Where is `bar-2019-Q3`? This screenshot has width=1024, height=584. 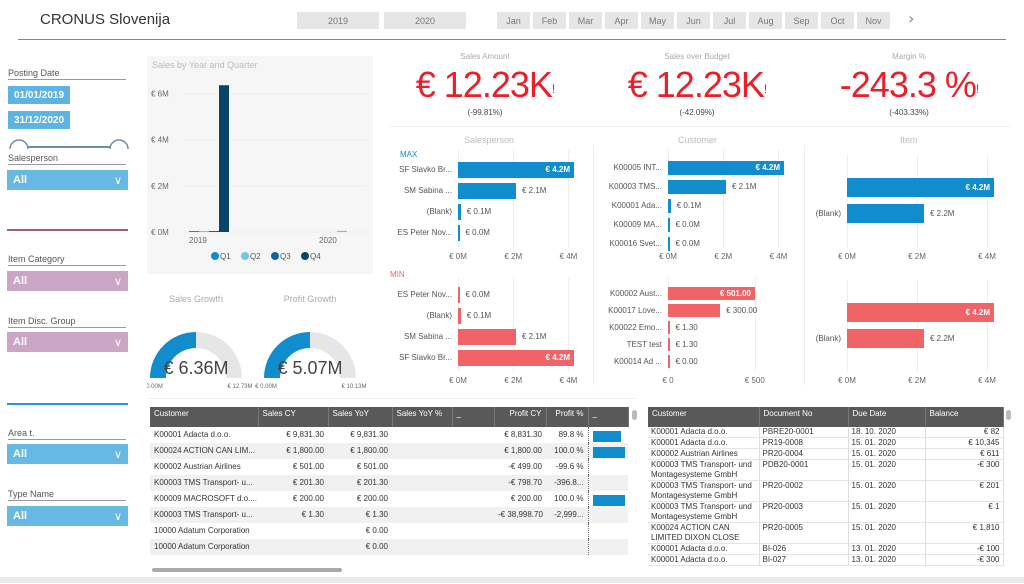
bar-2019-Q3 is located at coordinates (214, 231).